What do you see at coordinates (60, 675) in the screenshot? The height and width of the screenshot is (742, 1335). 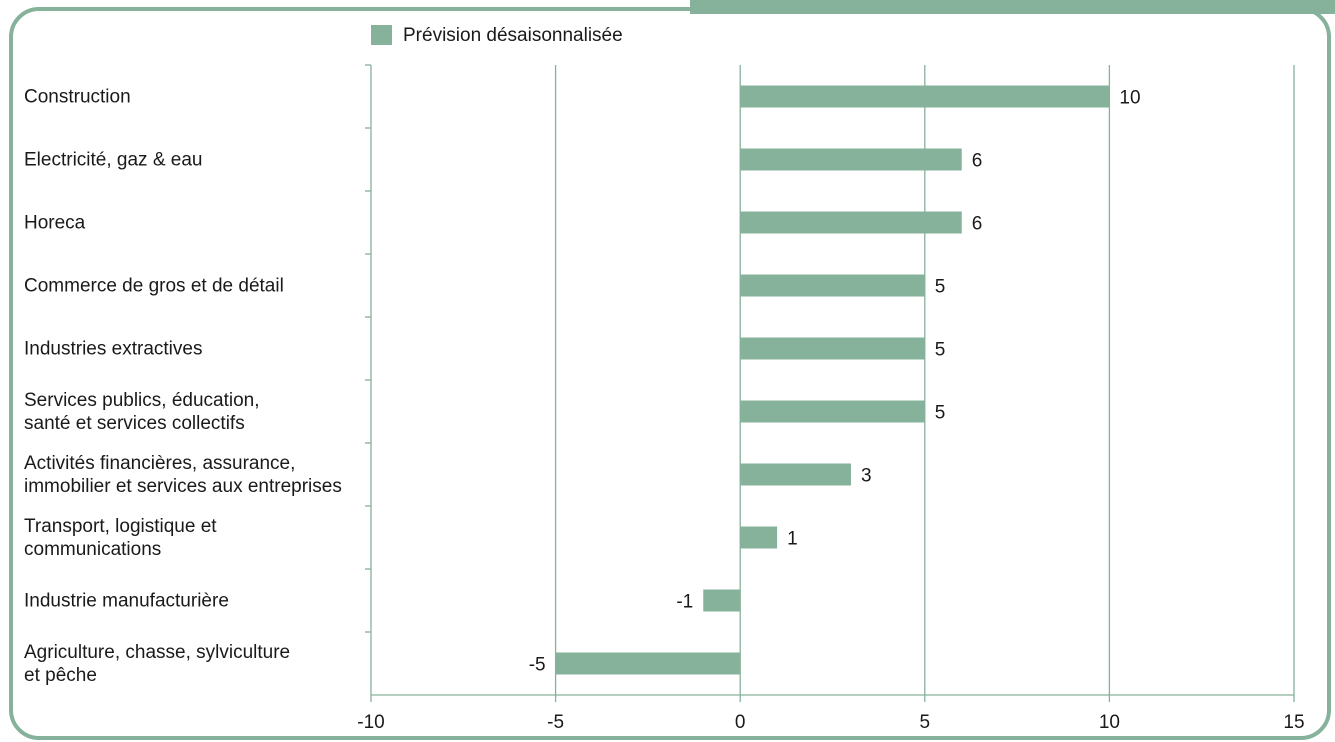 I see `category-label: et pêche` at bounding box center [60, 675].